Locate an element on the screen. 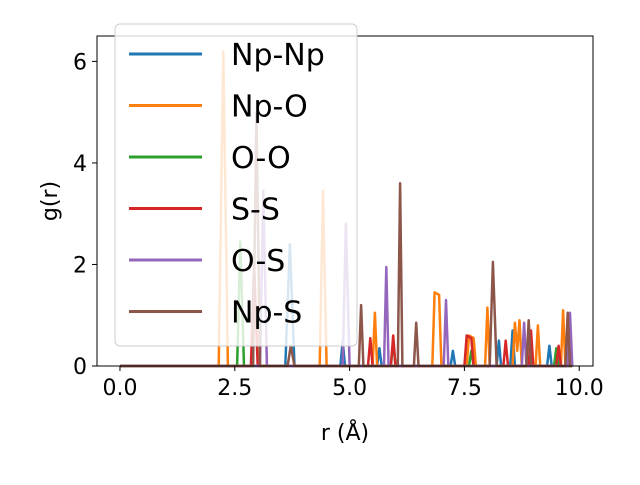  legend-label-np-s: Np-S is located at coordinates (266, 313).